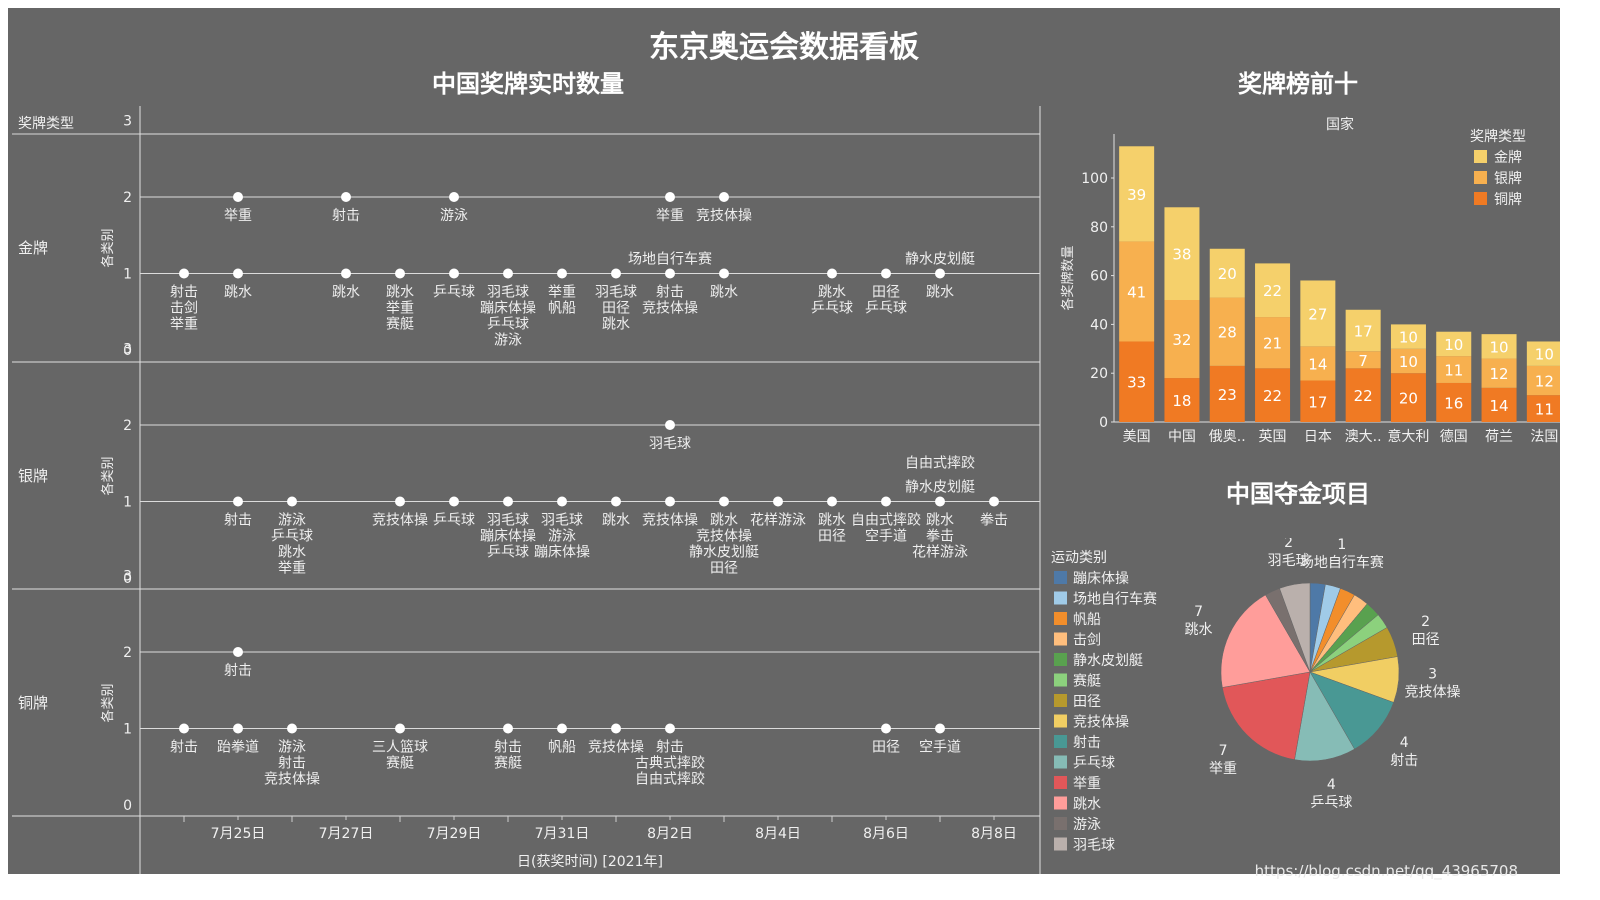  Describe the element at coordinates (1317, 314) in the screenshot. I see `bar-value-label: 27` at that location.